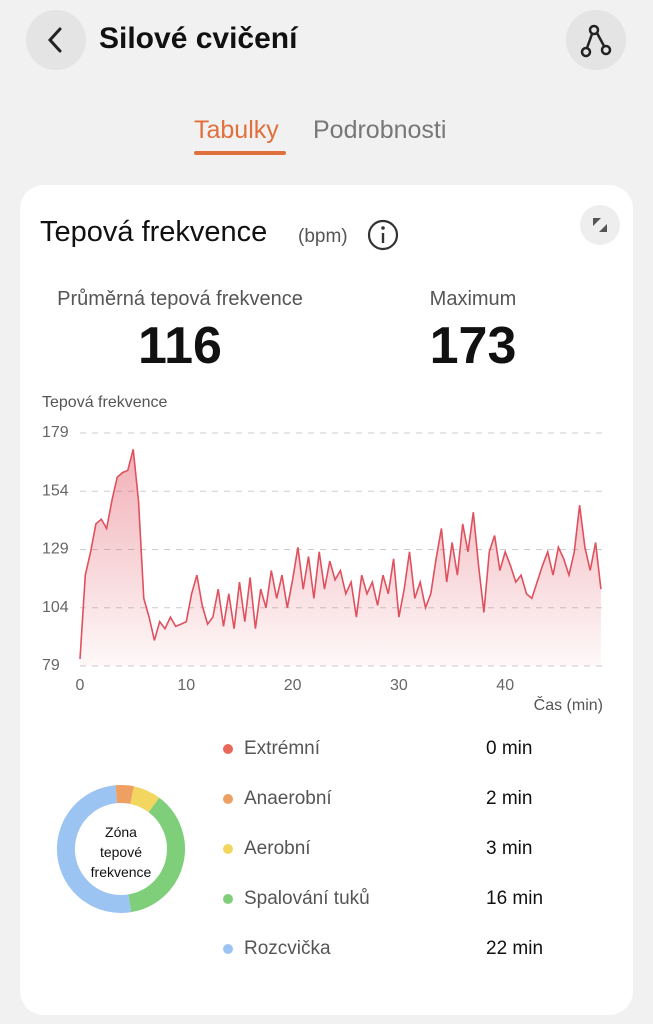 The width and height of the screenshot is (653, 1024). What do you see at coordinates (323, 236) in the screenshot?
I see `card-unit: (bpm)` at bounding box center [323, 236].